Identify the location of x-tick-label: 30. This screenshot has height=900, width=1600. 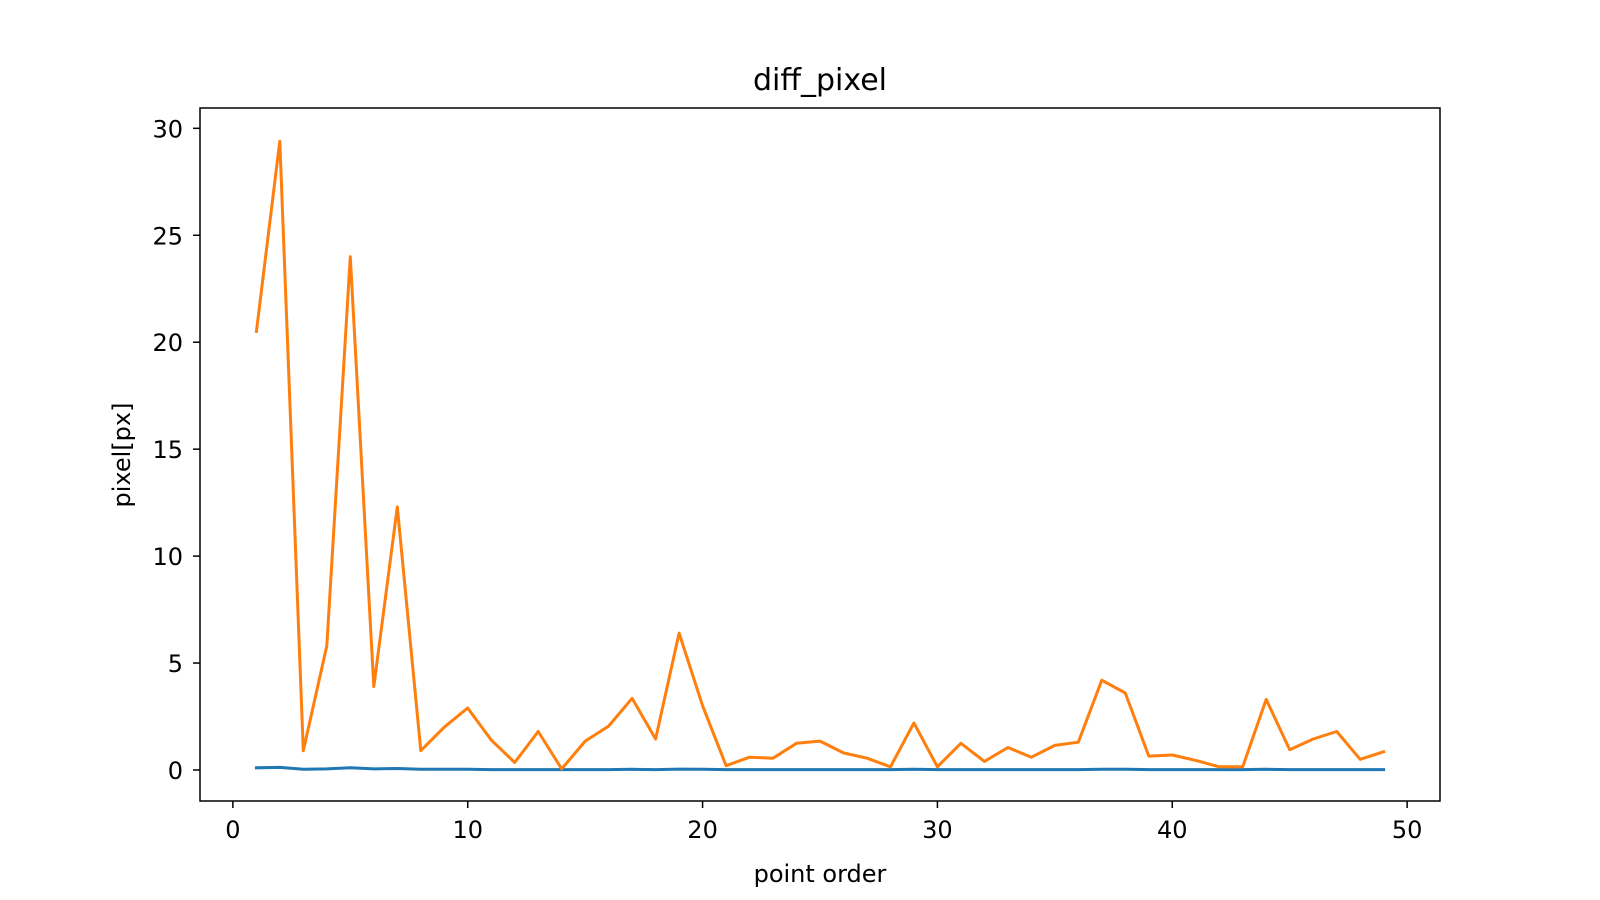
(937, 830).